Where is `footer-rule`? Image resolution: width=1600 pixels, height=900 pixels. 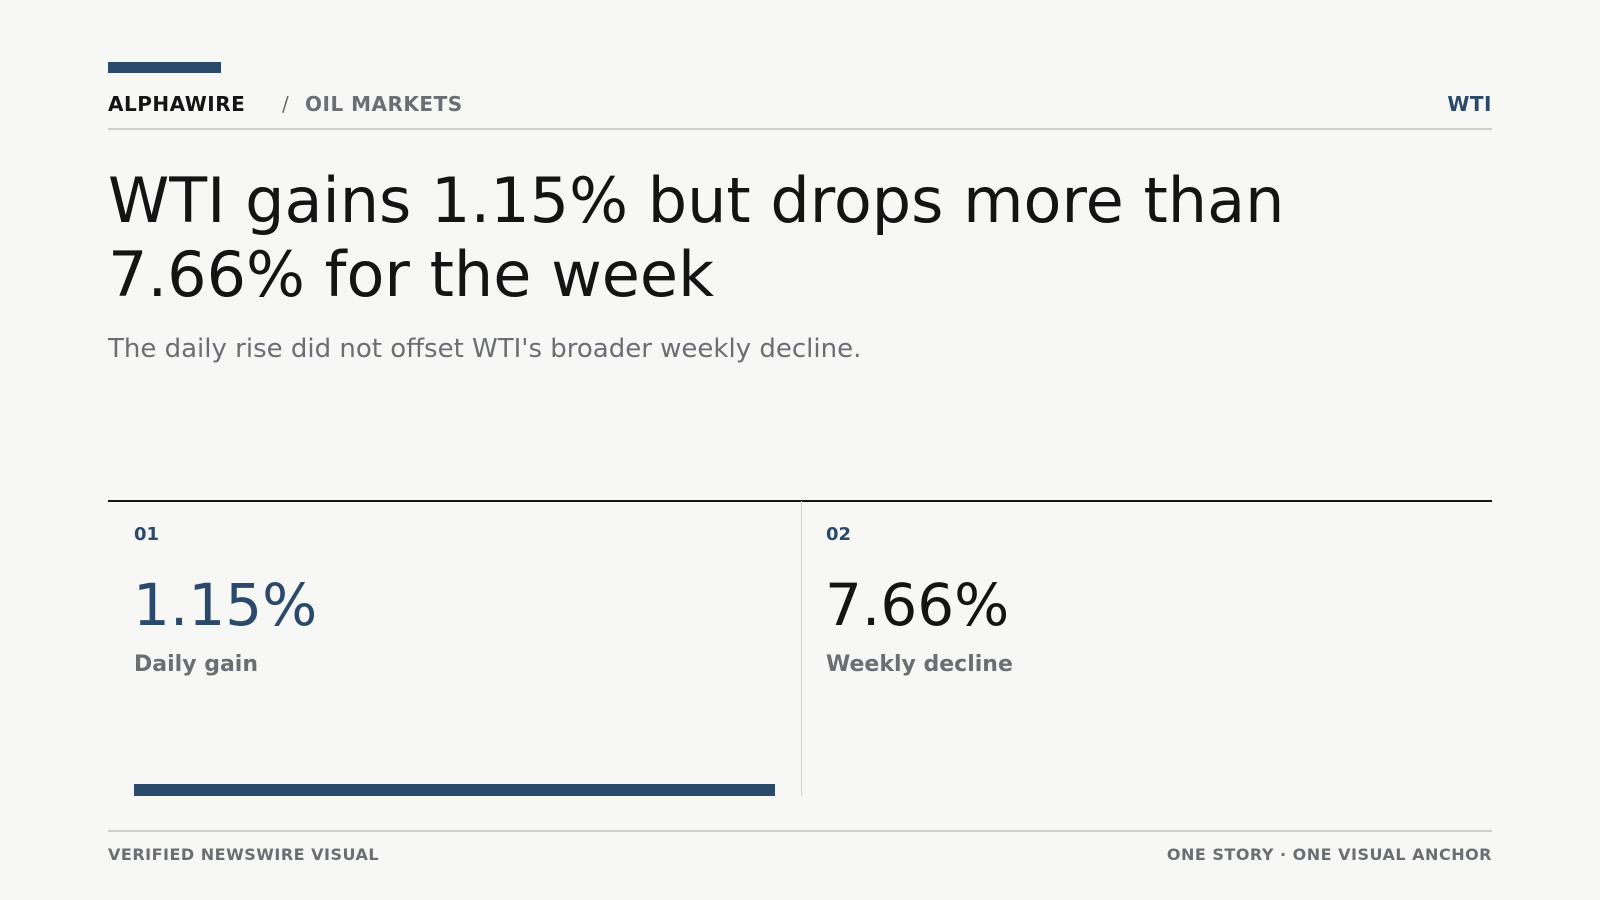 footer-rule is located at coordinates (800, 831).